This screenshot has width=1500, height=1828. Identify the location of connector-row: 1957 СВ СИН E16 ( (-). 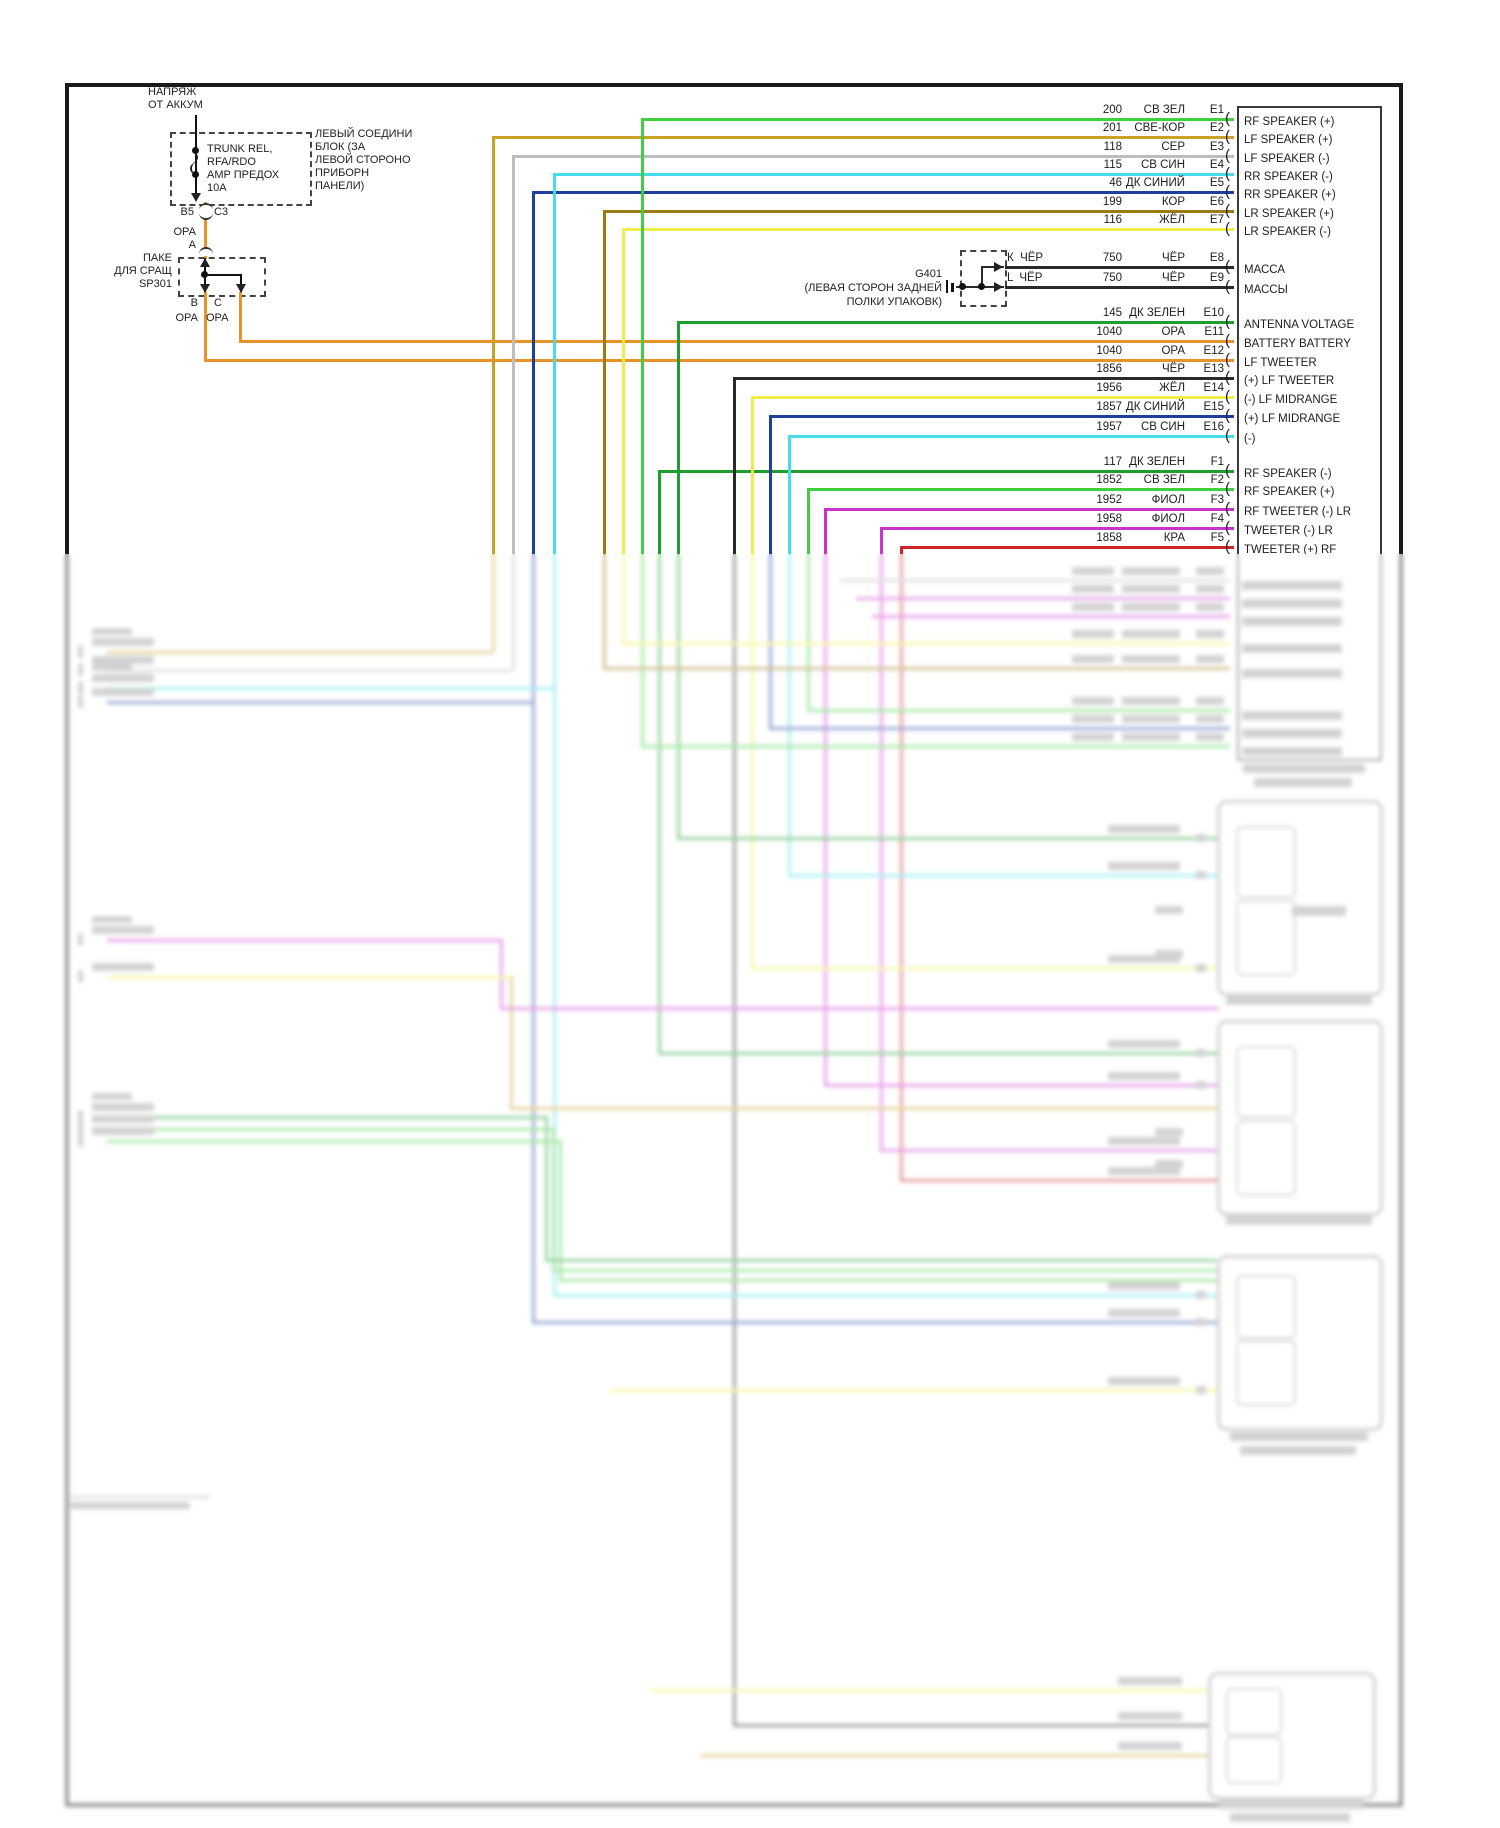
(750, 436).